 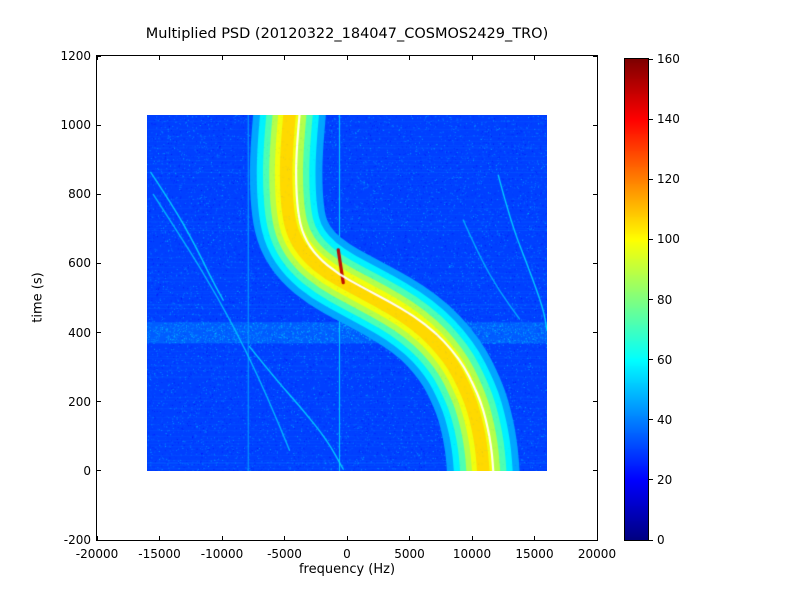 What do you see at coordinates (75, 56) in the screenshot?
I see `y-tick-label: 1200` at bounding box center [75, 56].